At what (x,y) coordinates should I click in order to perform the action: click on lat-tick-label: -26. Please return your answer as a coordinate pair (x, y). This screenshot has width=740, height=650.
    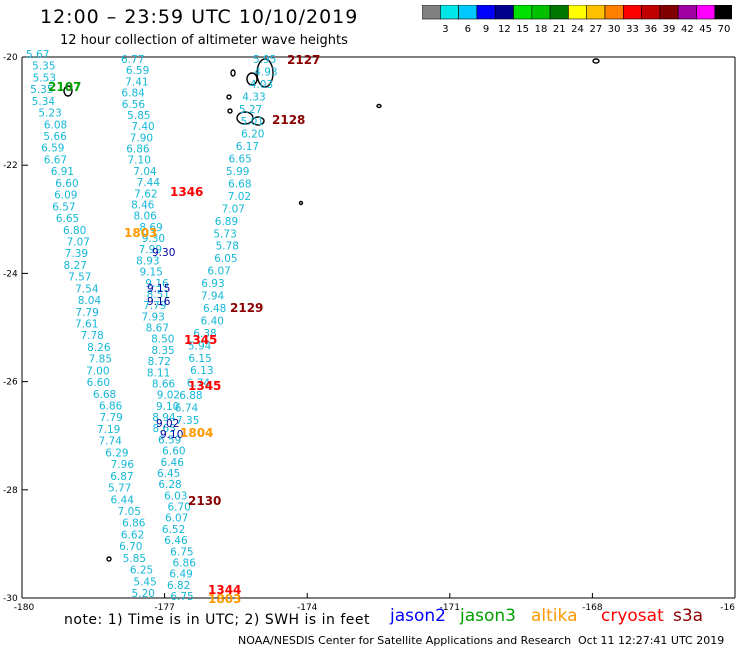
    Looking at the image, I should click on (10, 383).